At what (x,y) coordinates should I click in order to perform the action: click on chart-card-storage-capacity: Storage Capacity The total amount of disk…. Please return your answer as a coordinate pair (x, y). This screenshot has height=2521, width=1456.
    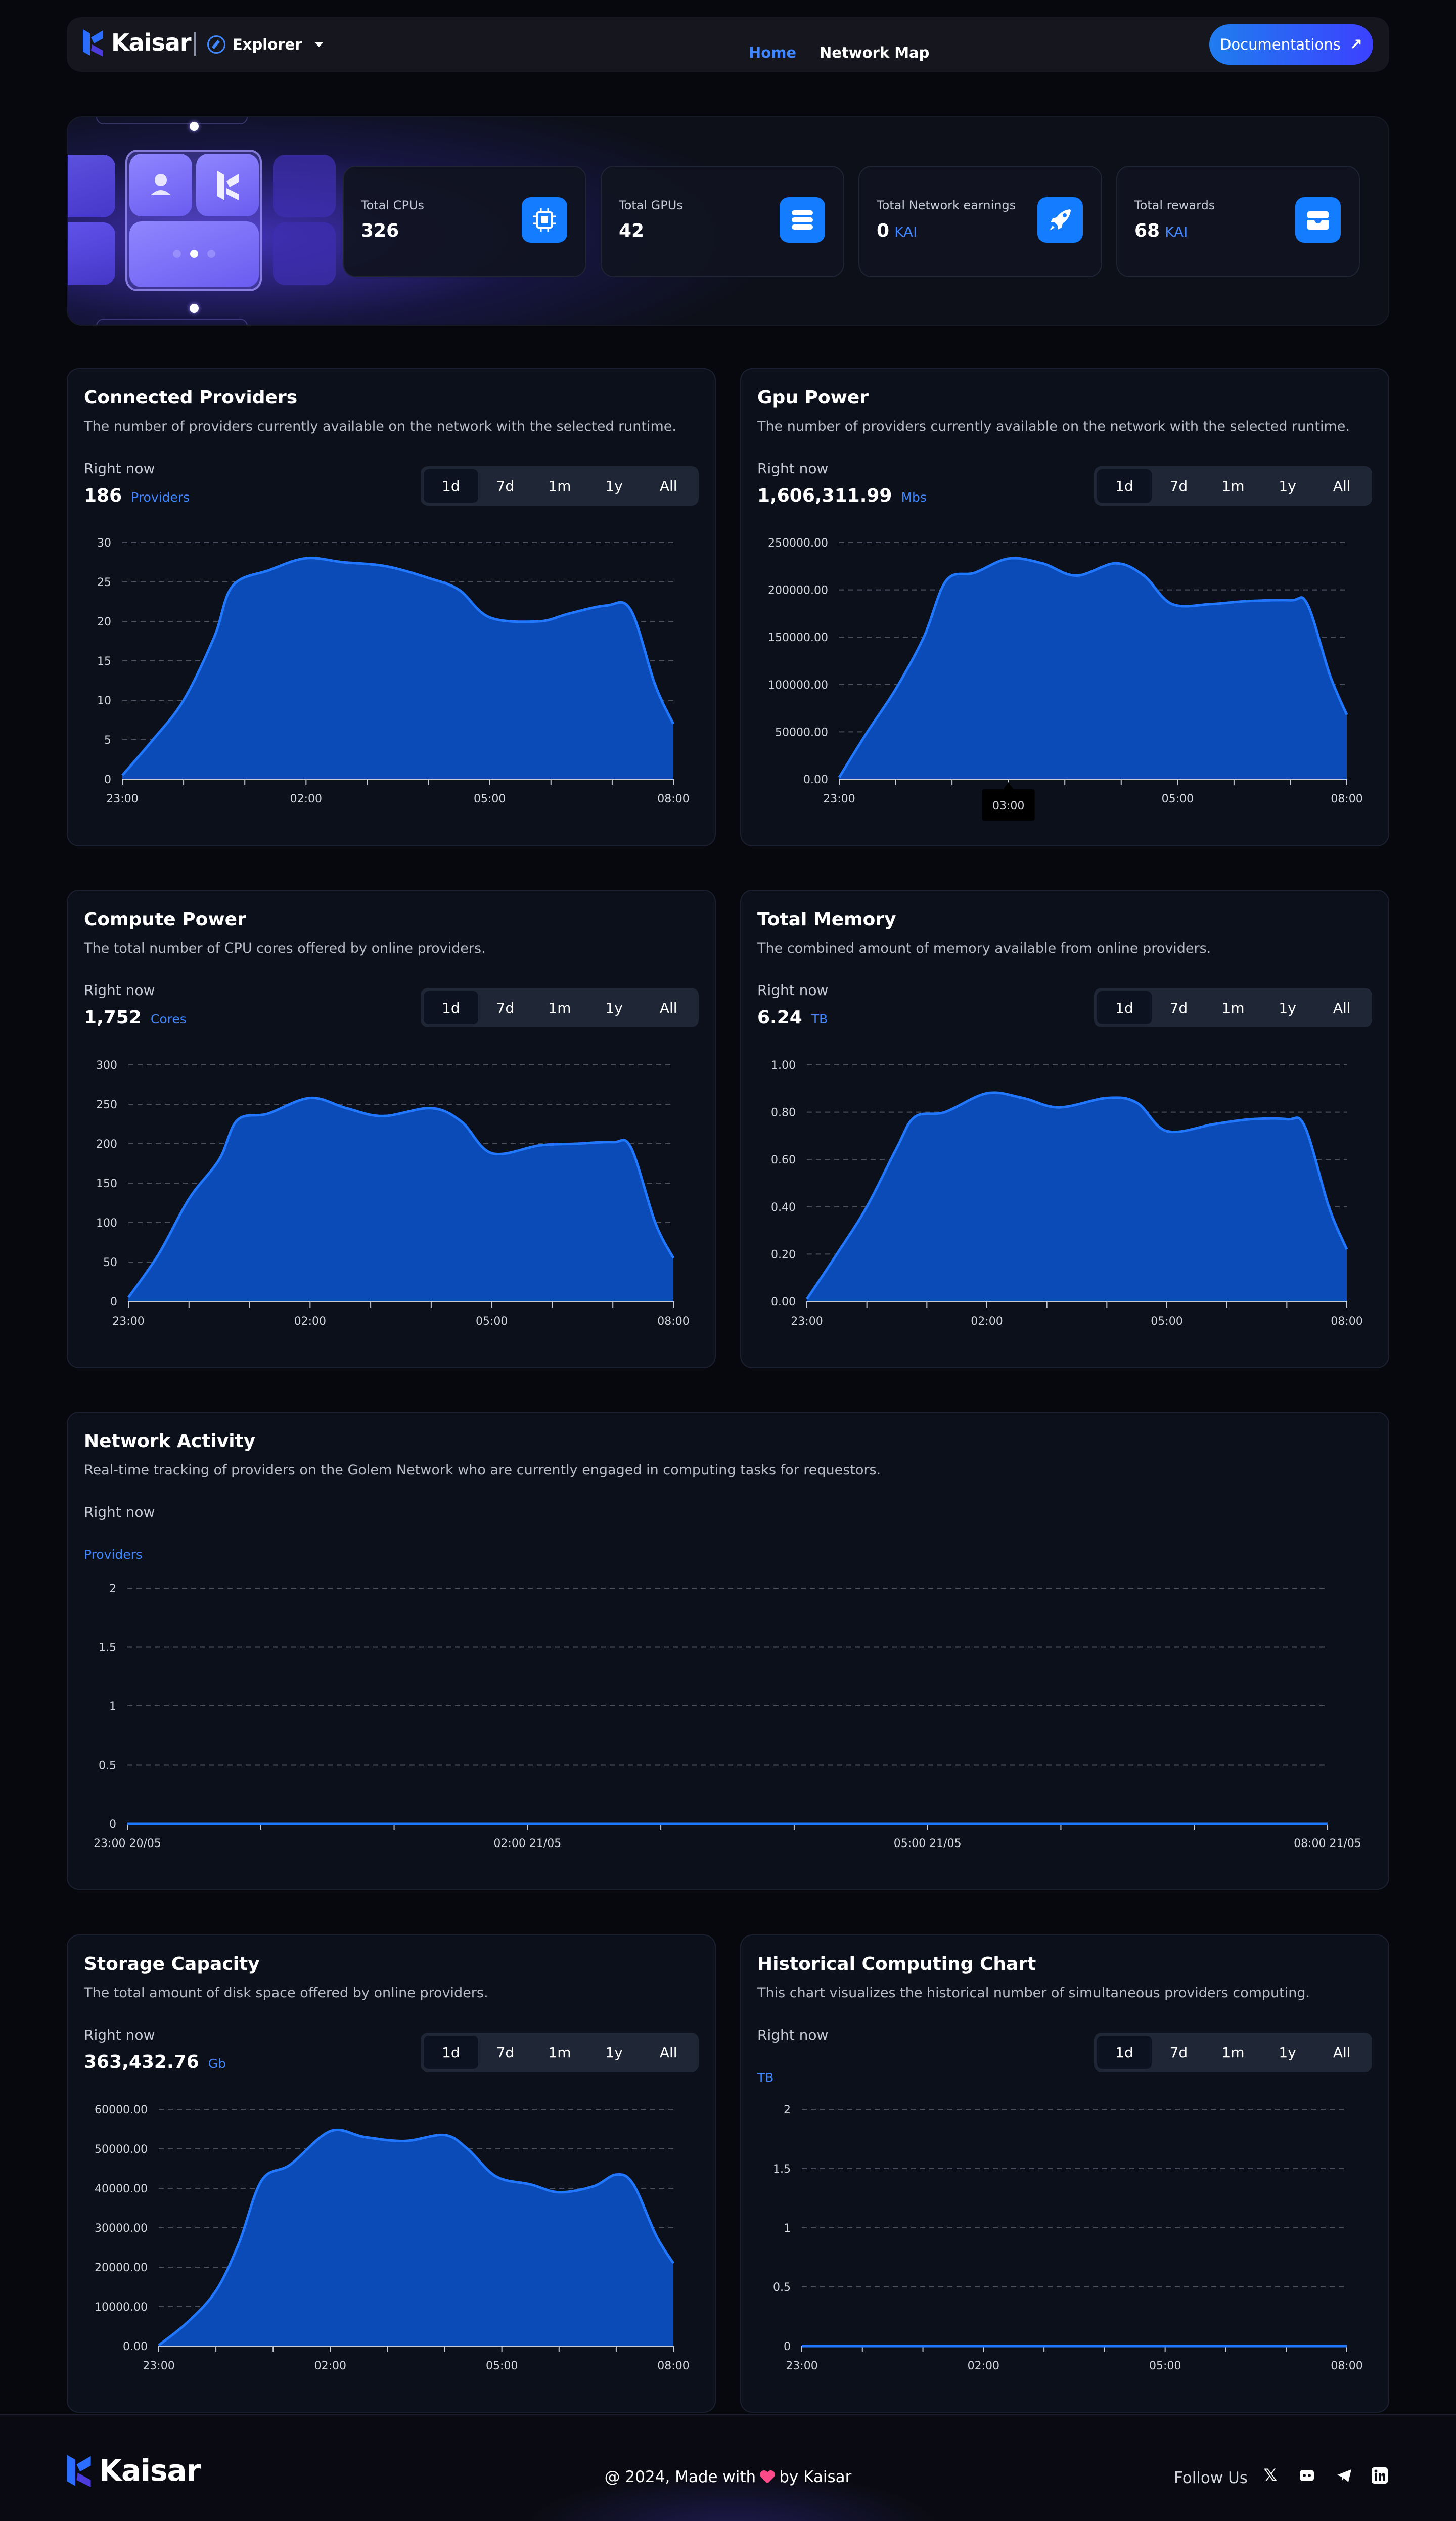
    Looking at the image, I should click on (391, 2173).